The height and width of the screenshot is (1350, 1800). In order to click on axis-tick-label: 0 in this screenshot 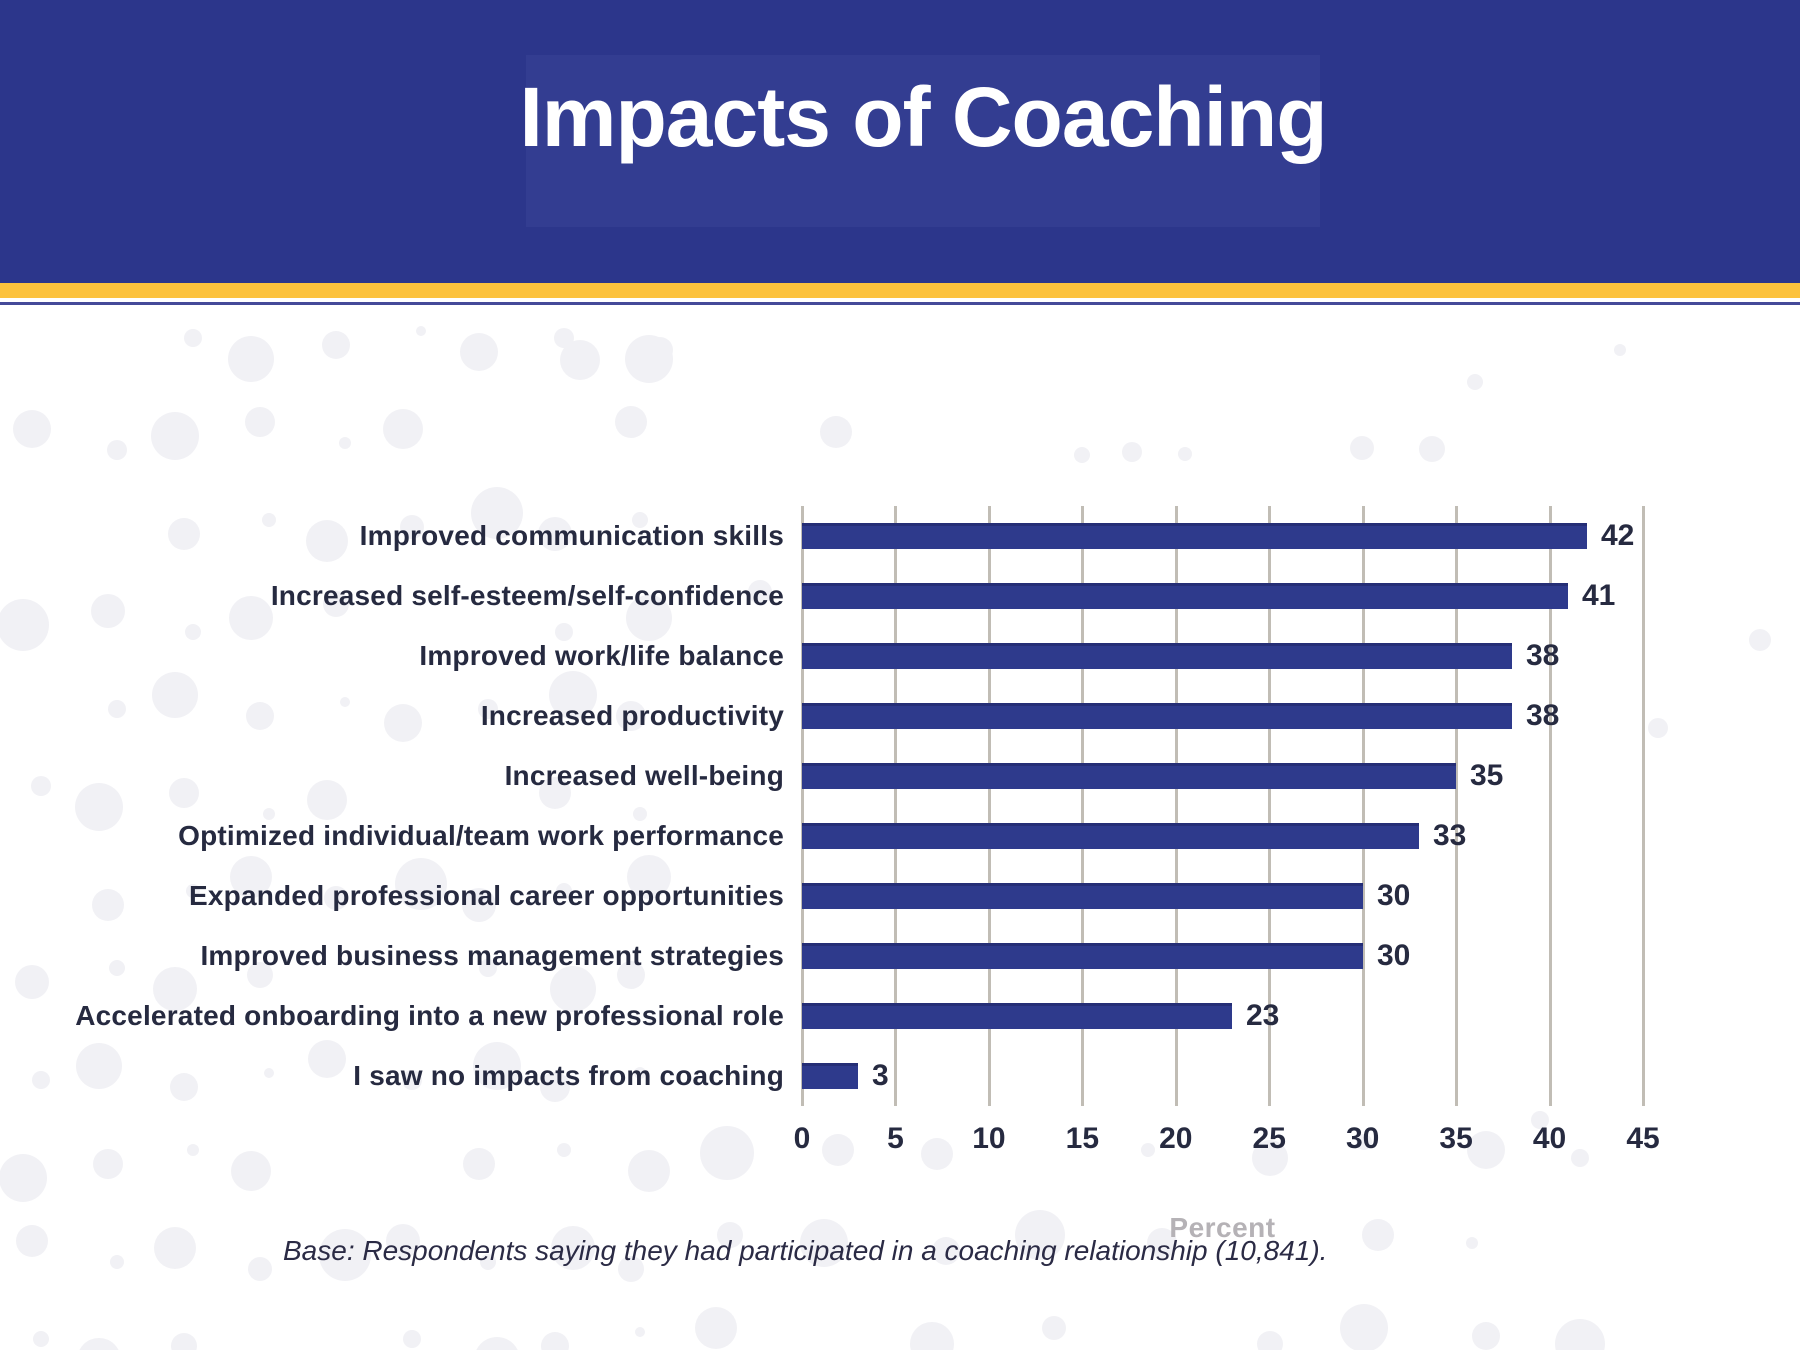, I will do `click(802, 1138)`.